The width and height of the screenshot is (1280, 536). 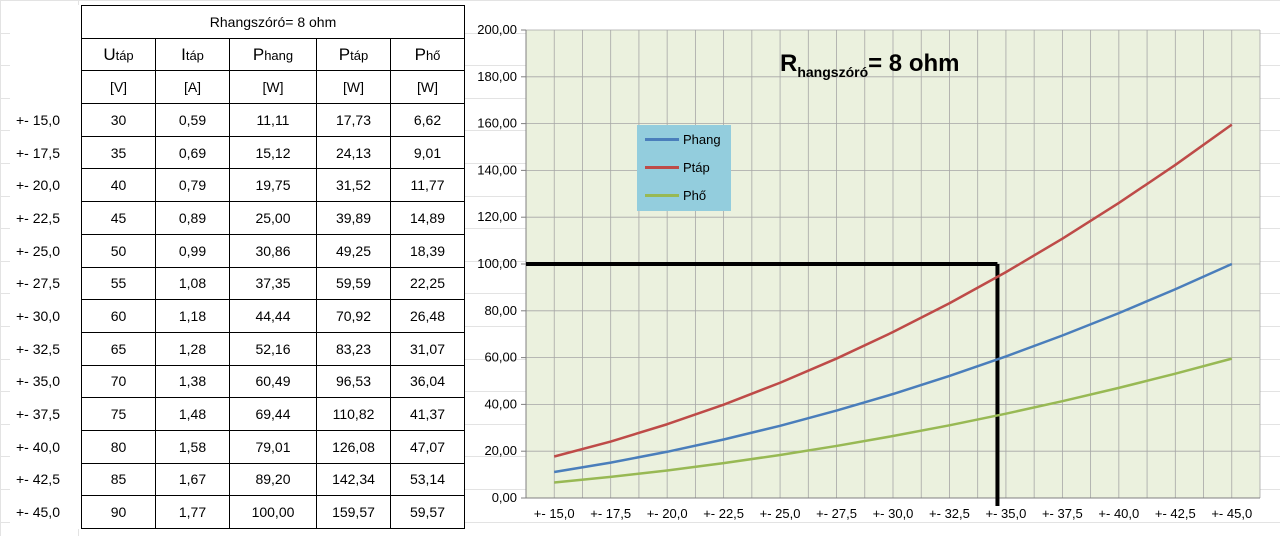 What do you see at coordinates (118, 414) in the screenshot?
I see `table-cell: 75` at bounding box center [118, 414].